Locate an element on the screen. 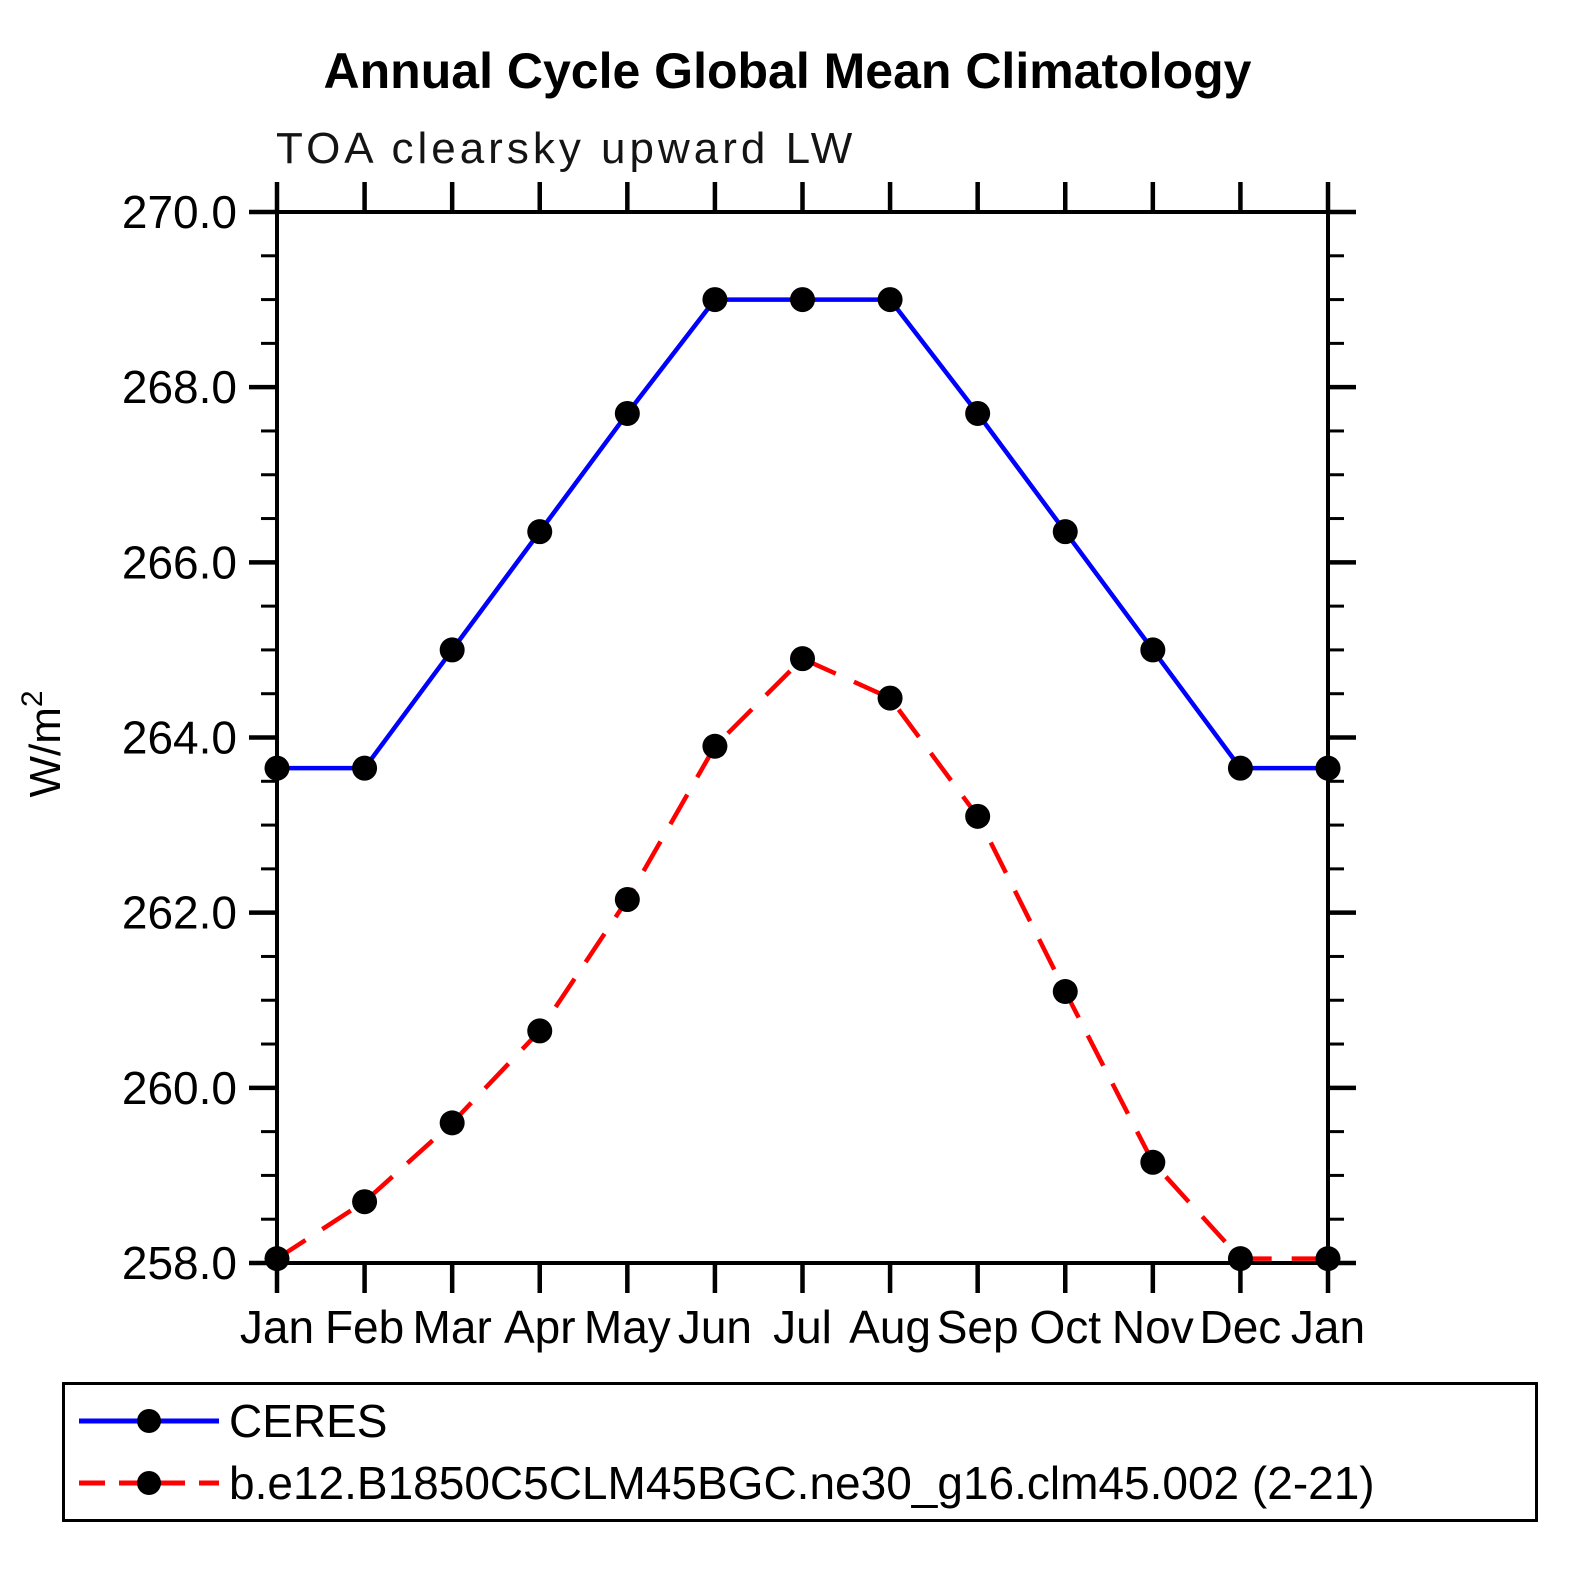 The height and width of the screenshot is (1575, 1575). x-tick-label: Nov is located at coordinates (1153, 1327).